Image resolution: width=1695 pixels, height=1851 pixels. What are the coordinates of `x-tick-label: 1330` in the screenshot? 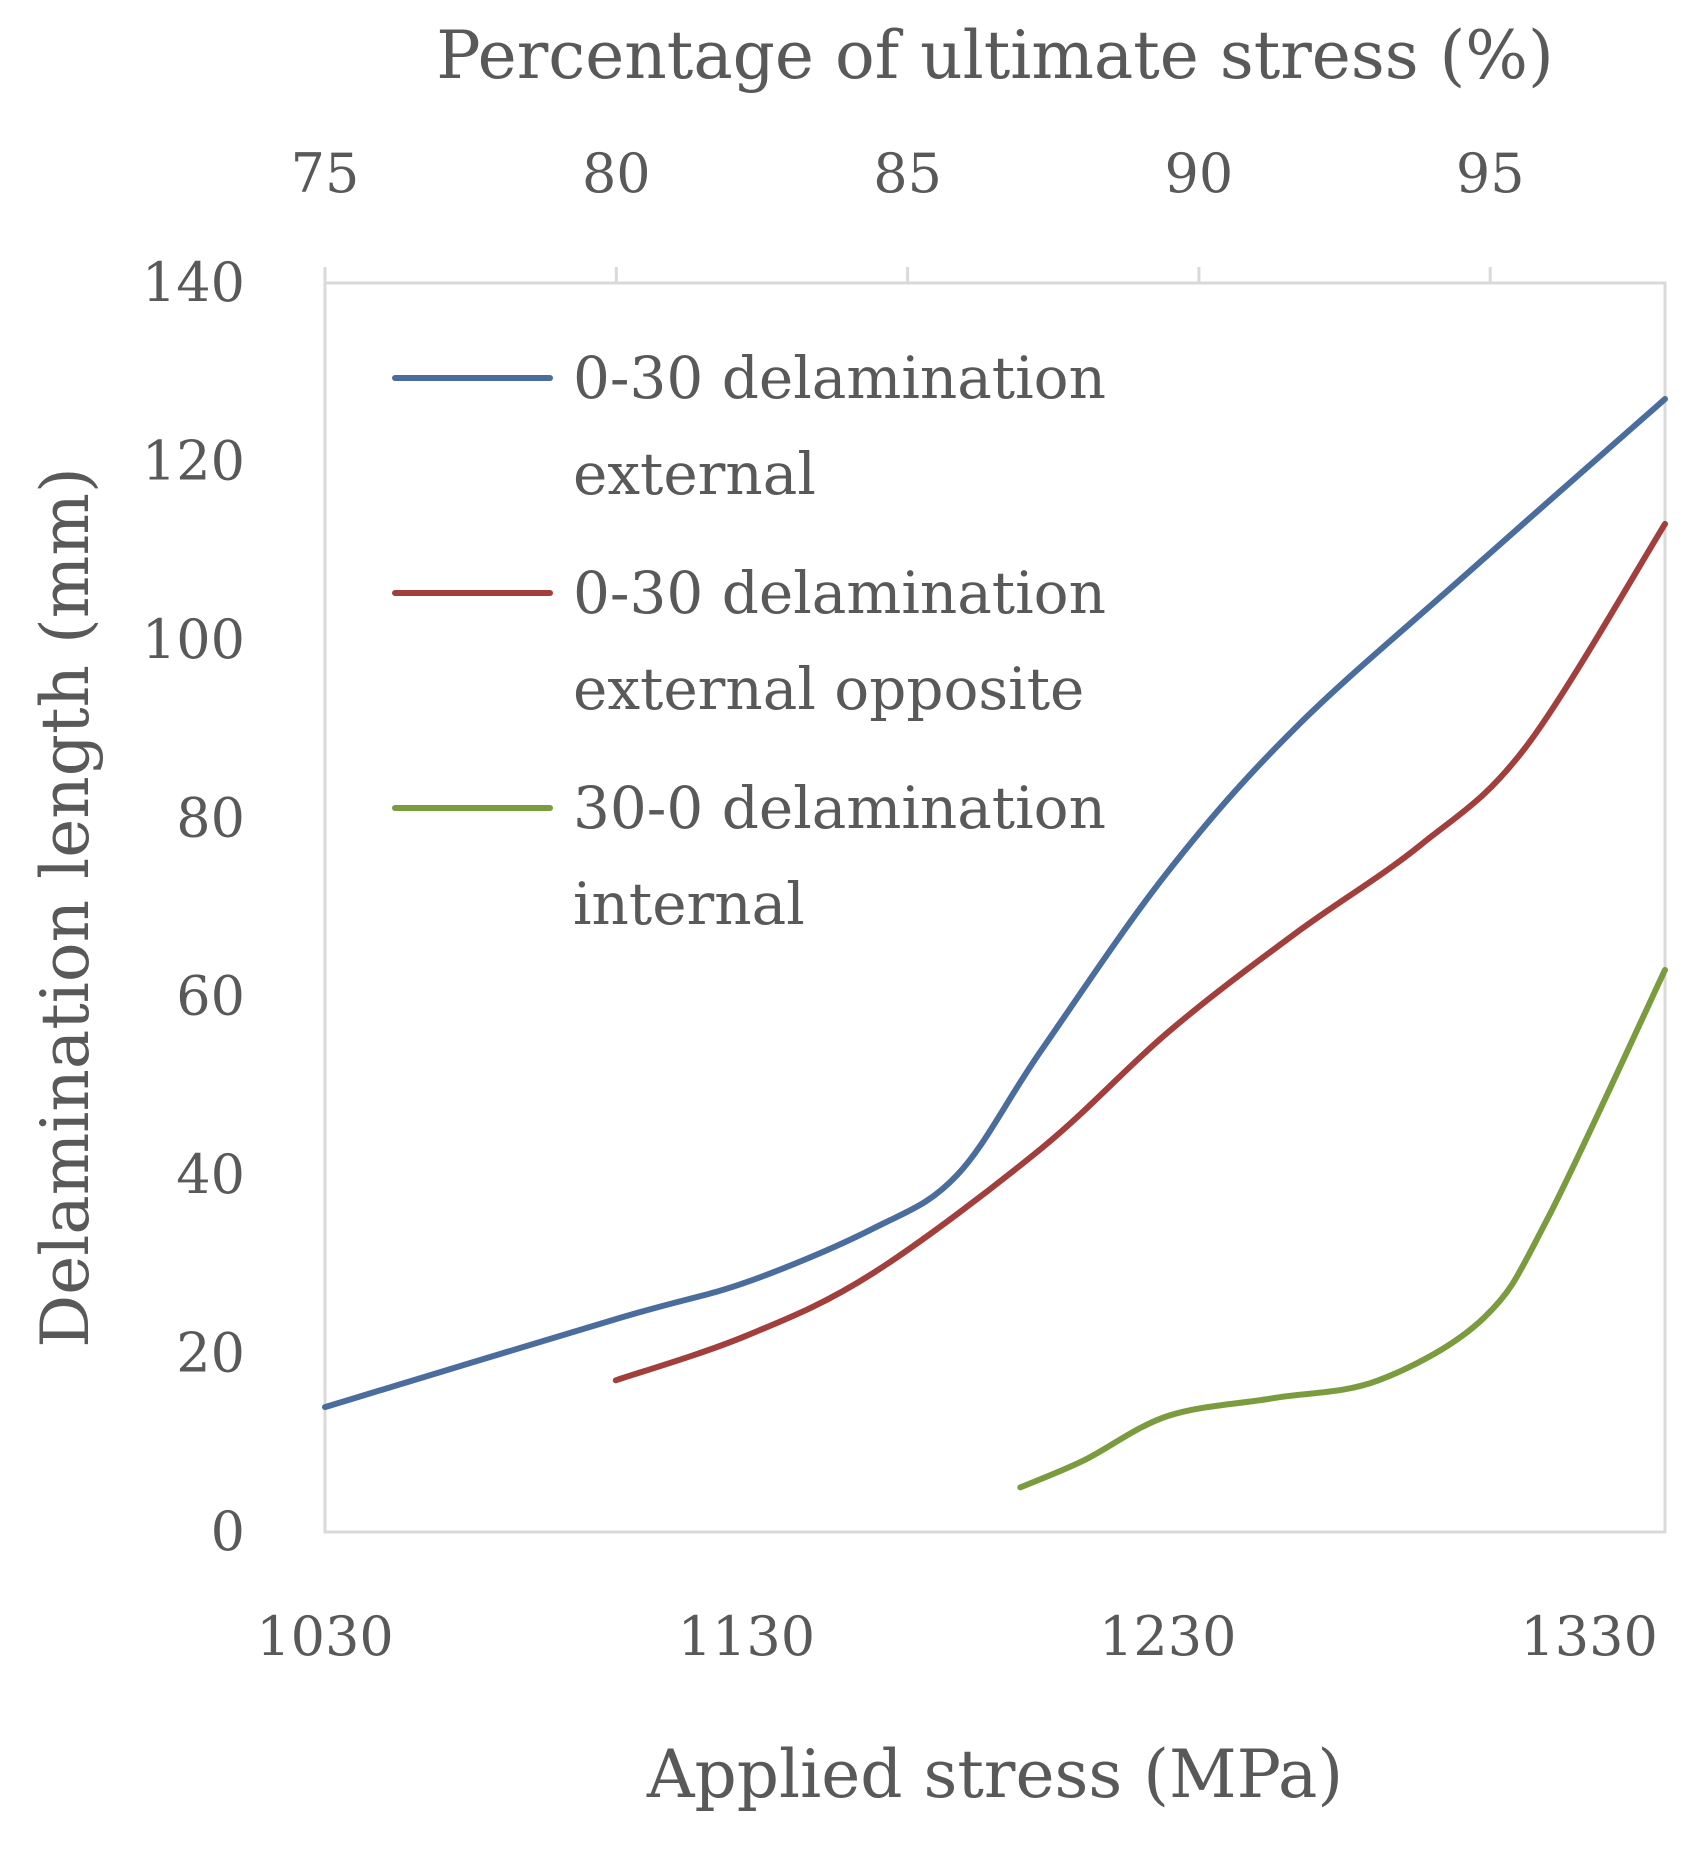 It's located at (1588, 1636).